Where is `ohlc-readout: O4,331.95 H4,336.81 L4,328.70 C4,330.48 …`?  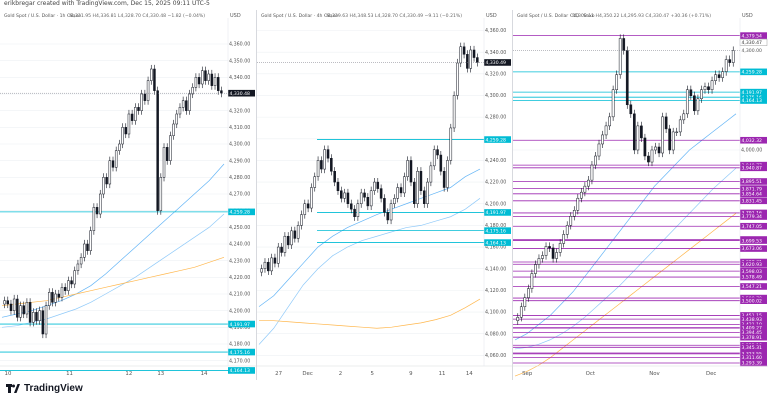 ohlc-readout: O4,331.95 H4,336.81 L4,328.70 C4,330.48 … is located at coordinates (136, 16).